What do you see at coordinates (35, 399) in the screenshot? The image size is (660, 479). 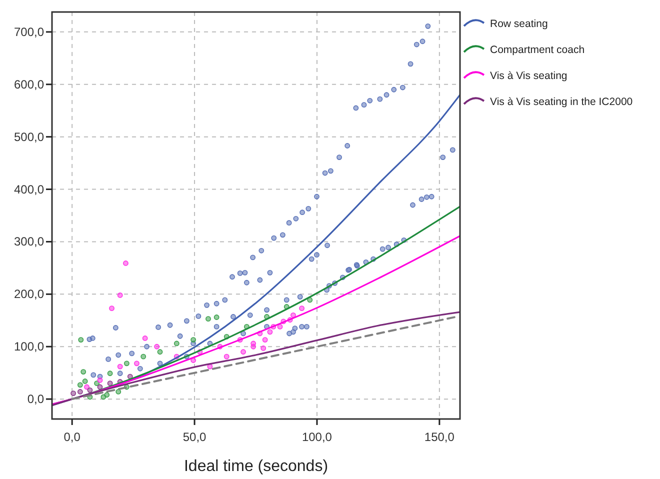 I see `y-tick-label: 0,0` at bounding box center [35, 399].